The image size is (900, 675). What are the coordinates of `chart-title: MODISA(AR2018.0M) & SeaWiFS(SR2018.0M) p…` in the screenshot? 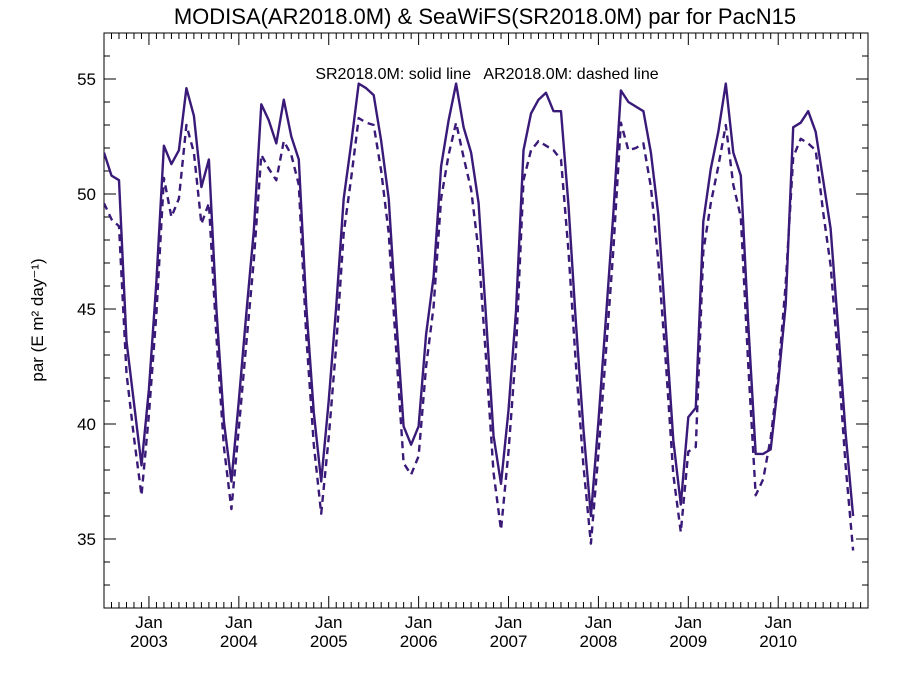 It's located at (485, 16).